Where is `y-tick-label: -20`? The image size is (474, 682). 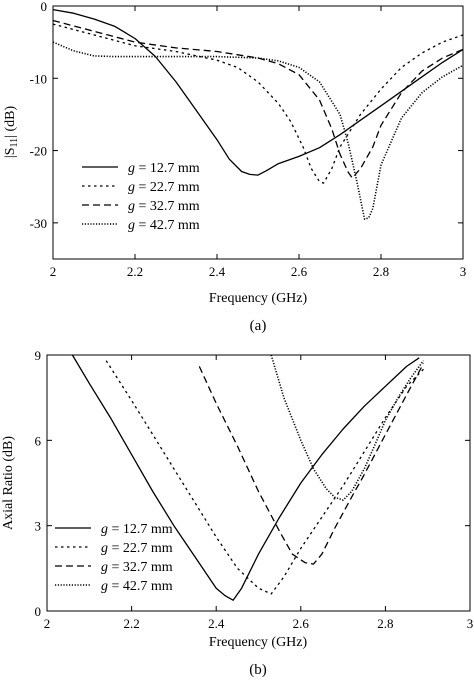 y-tick-label: -20 is located at coordinates (38, 151).